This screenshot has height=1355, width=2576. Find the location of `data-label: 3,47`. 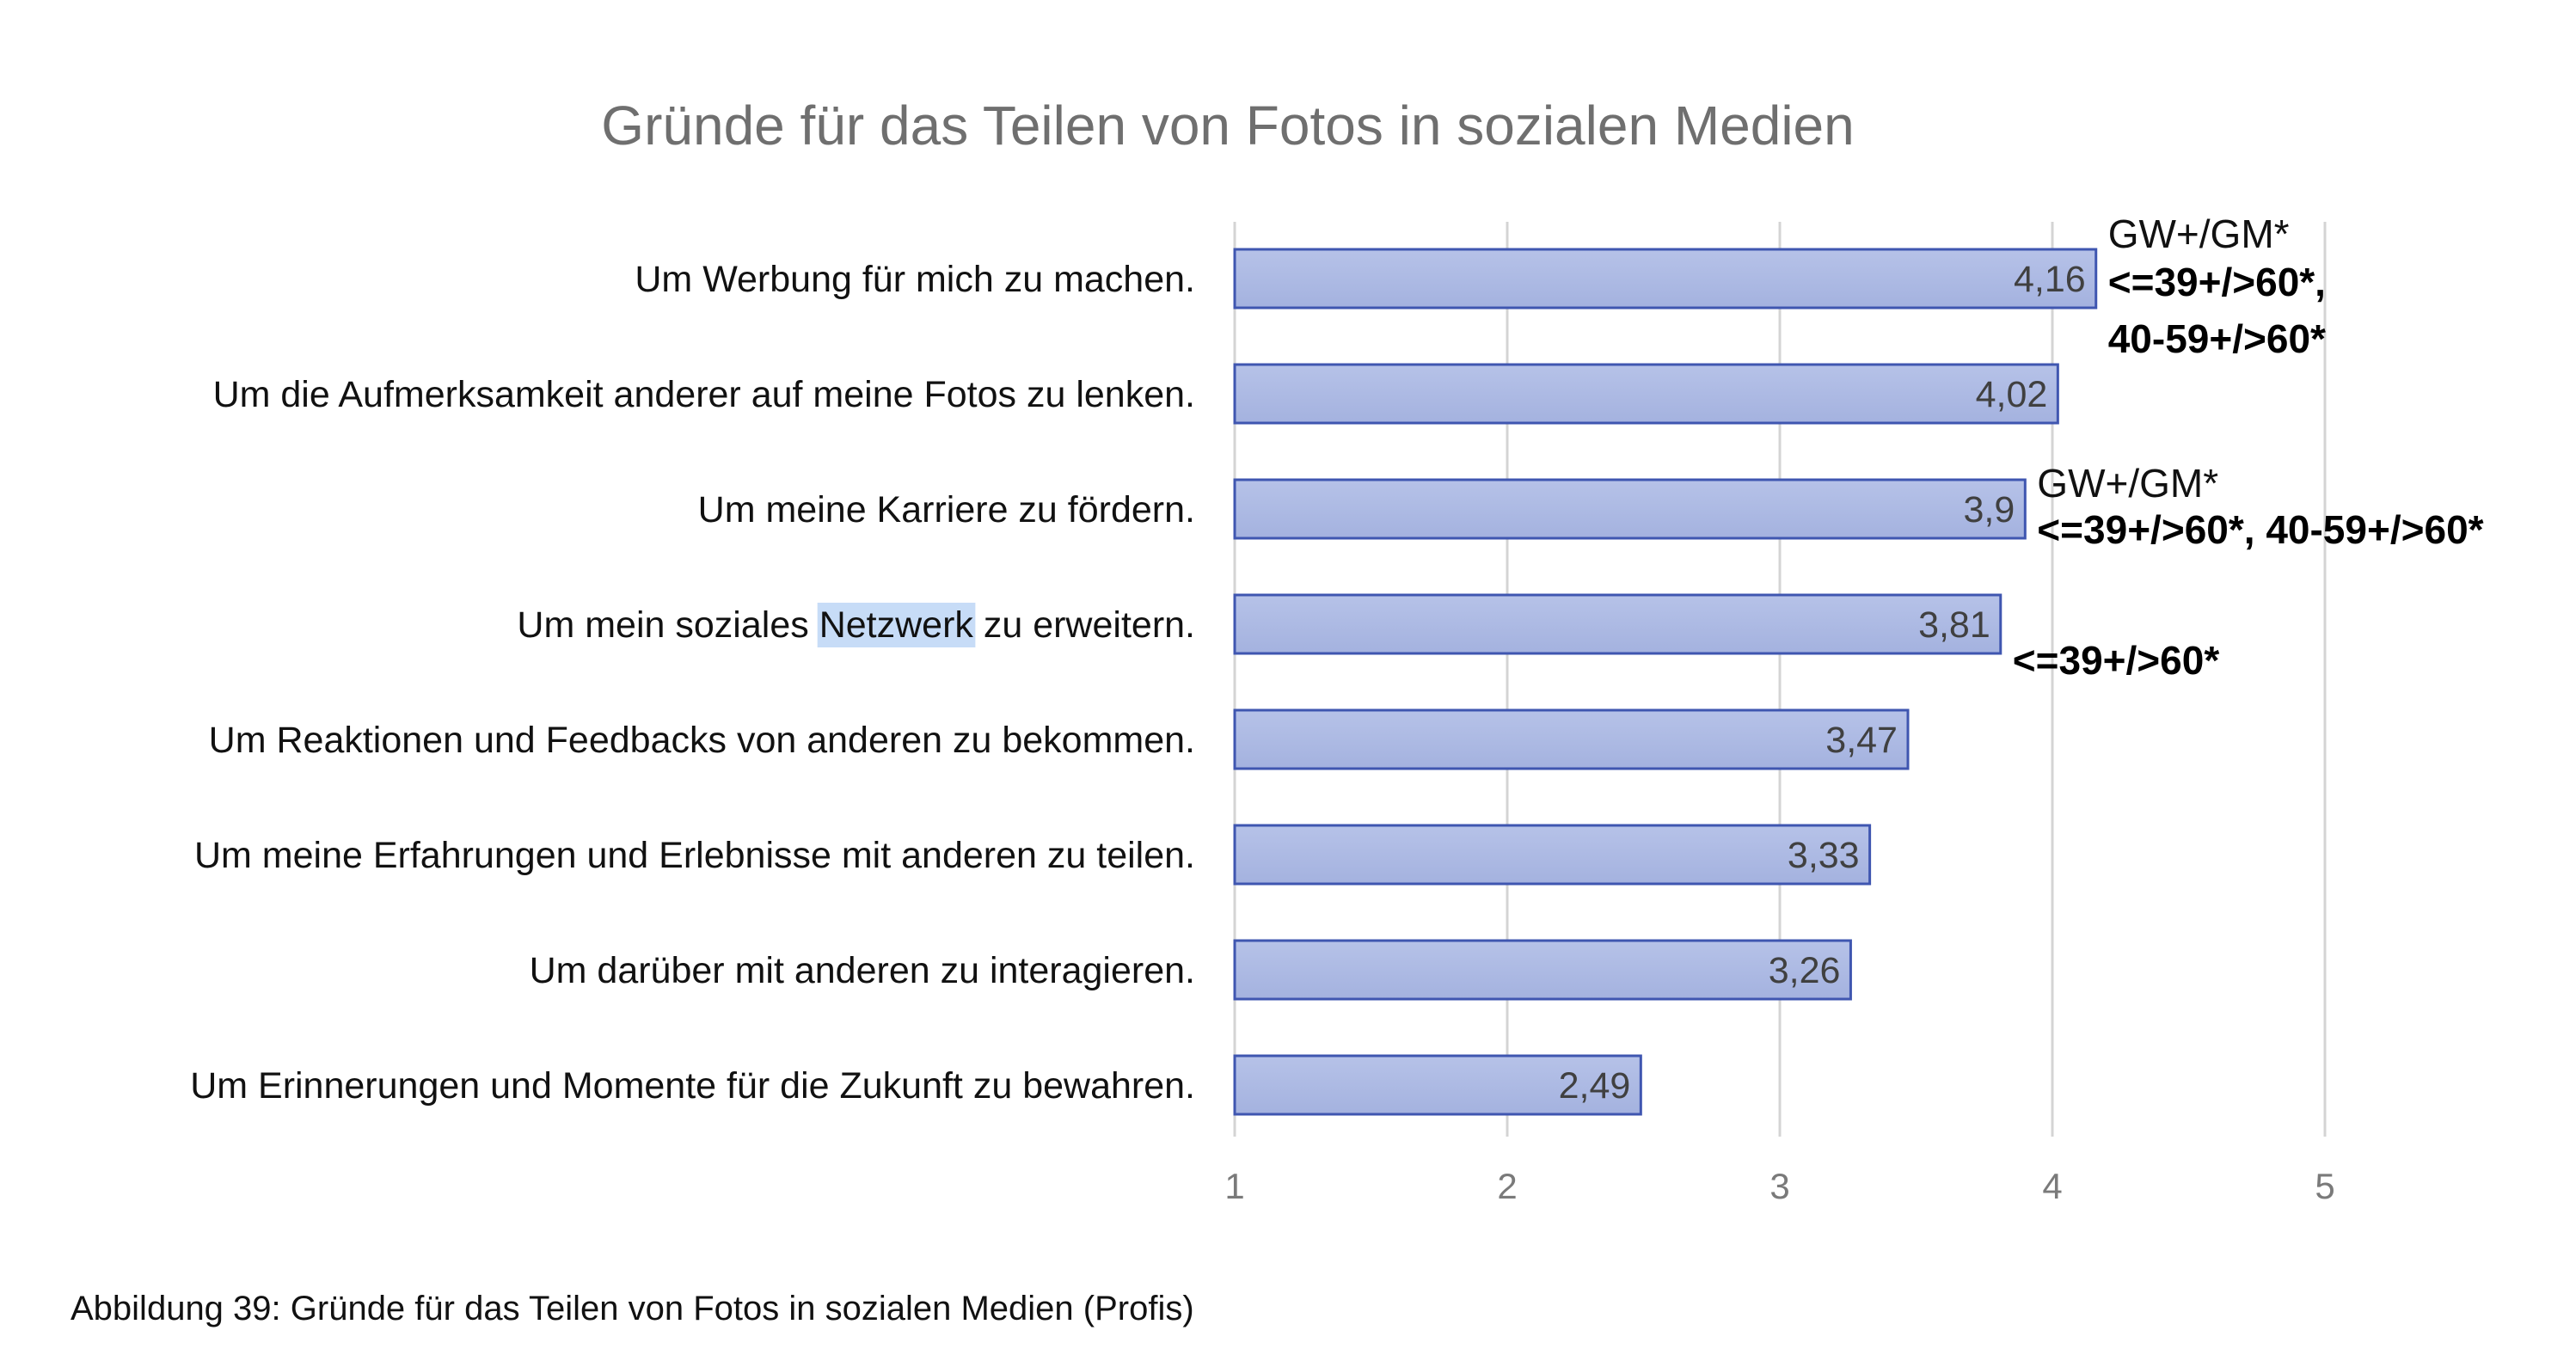

data-label: 3,47 is located at coordinates (1862, 740).